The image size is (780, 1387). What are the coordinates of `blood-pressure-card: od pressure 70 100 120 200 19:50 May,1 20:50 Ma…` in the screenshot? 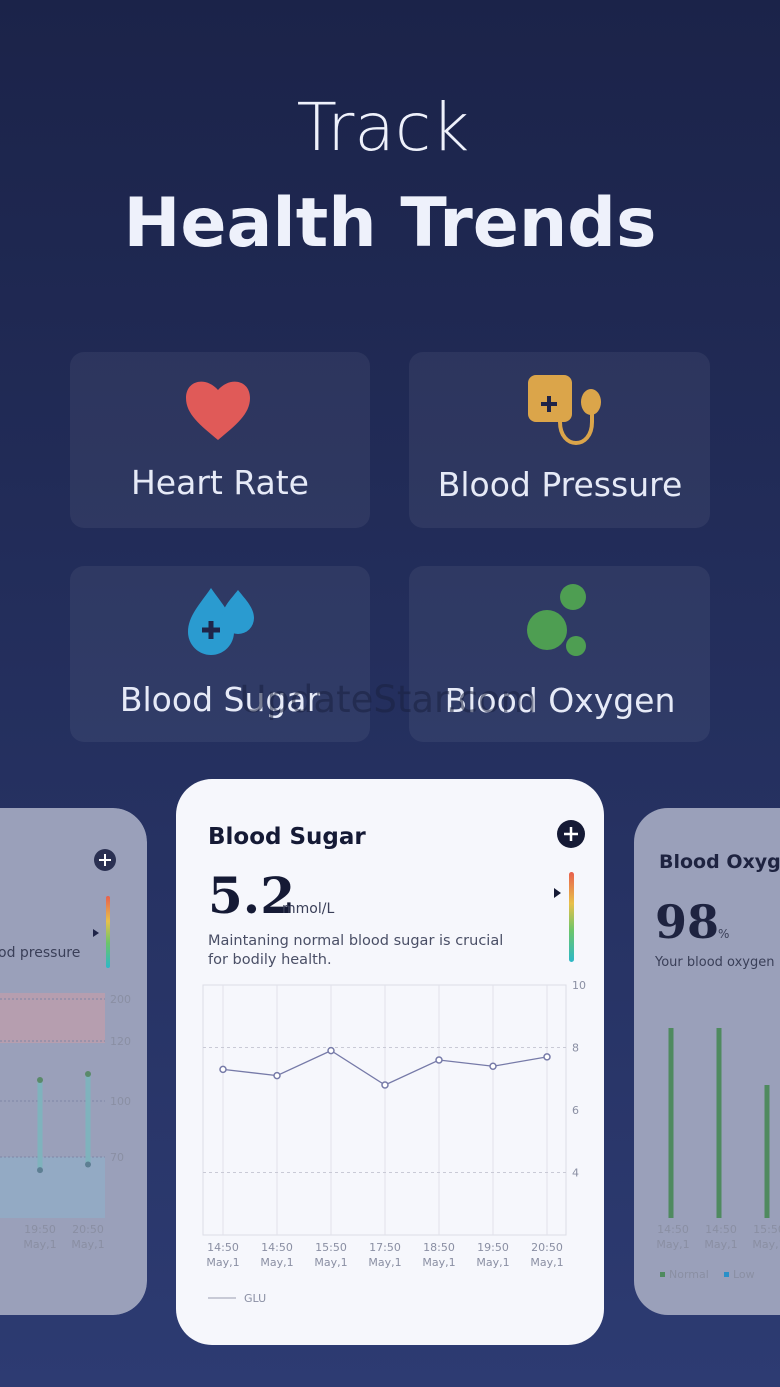 It's located at (73, 1061).